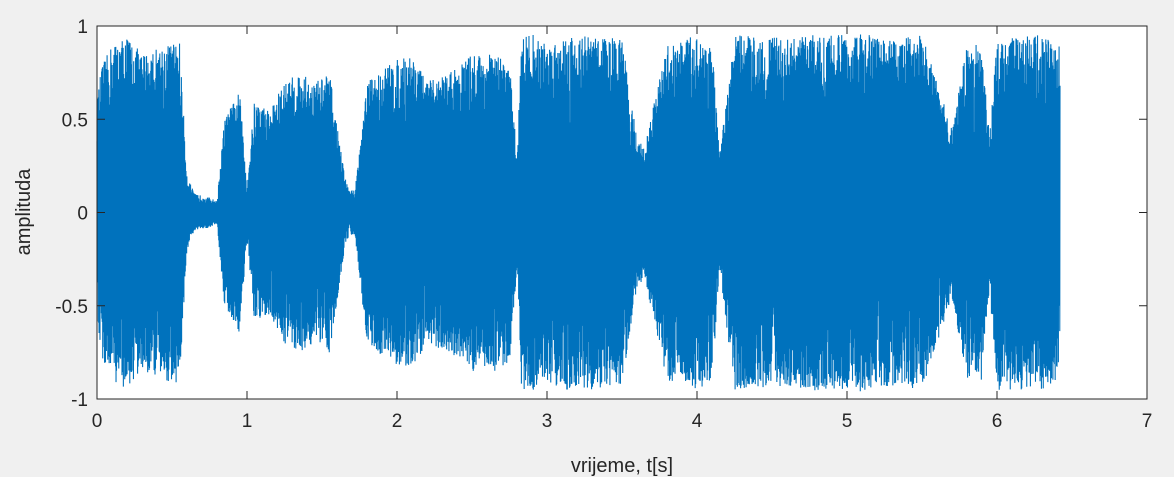 The height and width of the screenshot is (477, 1174). I want to click on y-axis-label: amplituda, so click(24, 212).